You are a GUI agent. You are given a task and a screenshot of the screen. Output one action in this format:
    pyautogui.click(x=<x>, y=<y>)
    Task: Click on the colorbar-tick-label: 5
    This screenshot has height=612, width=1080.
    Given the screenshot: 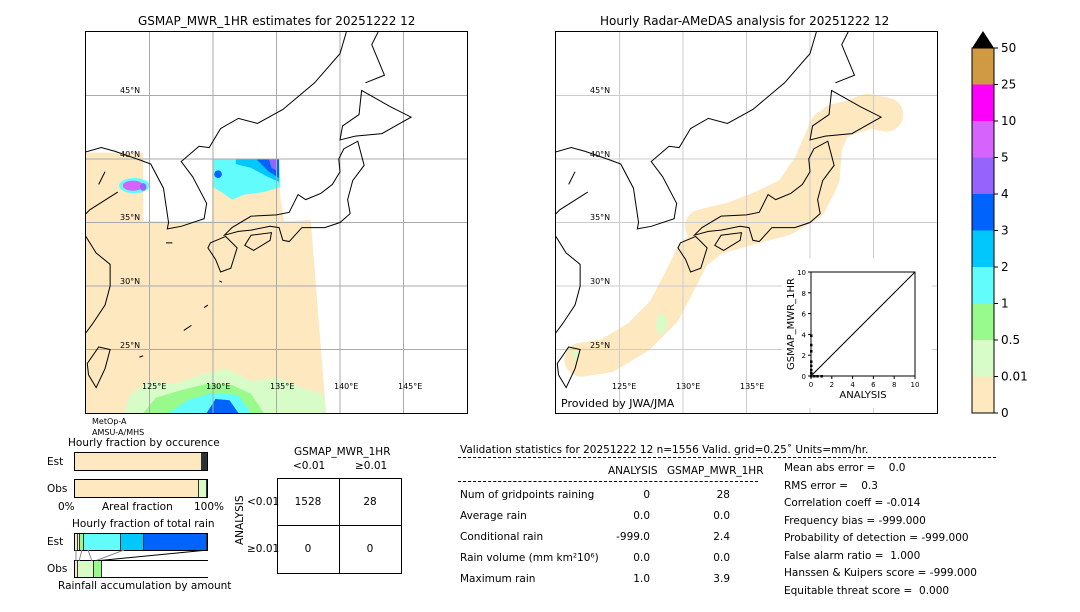 What is the action you would take?
    pyautogui.click(x=1005, y=158)
    